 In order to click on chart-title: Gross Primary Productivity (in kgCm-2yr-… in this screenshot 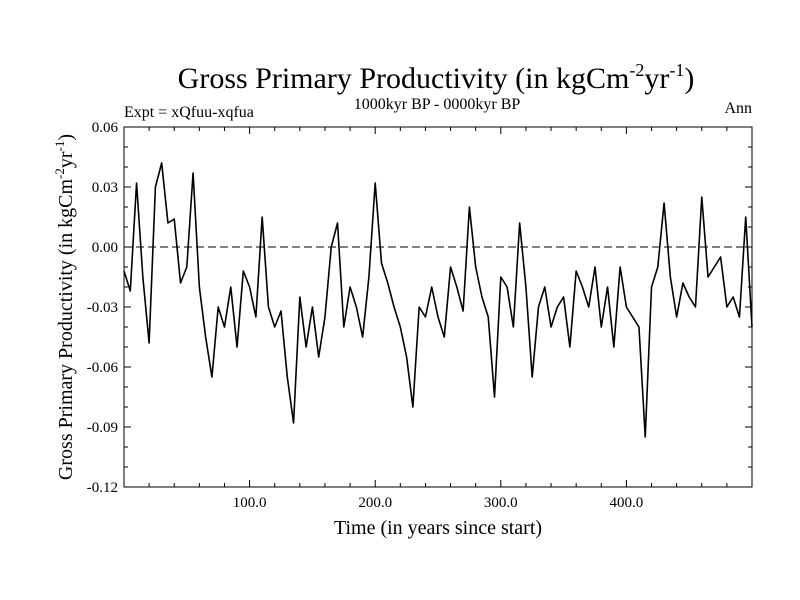, I will do `click(436, 77)`.